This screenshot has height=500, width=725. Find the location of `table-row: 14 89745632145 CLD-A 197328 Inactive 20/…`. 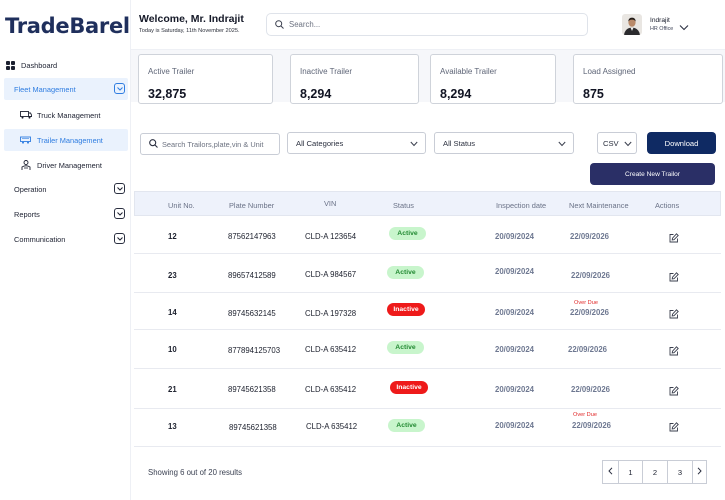

table-row: 14 89745632145 CLD-A 197328 Inactive 20/… is located at coordinates (427, 311).